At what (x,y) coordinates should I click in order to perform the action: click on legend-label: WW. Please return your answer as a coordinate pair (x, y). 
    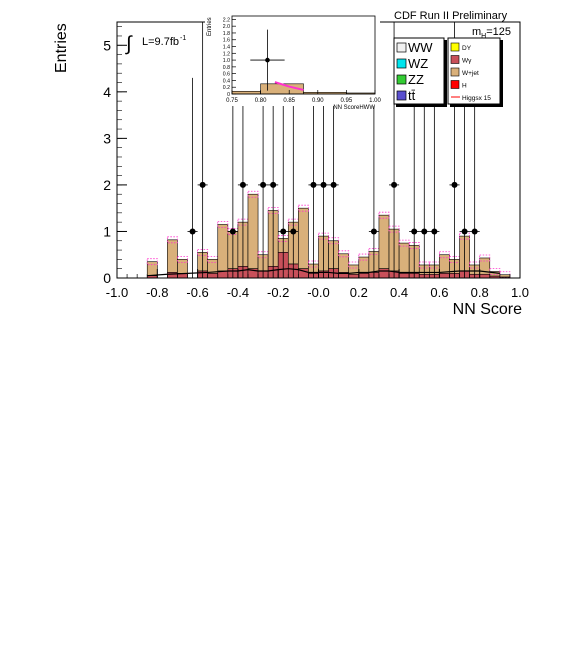
    Looking at the image, I should click on (420, 47).